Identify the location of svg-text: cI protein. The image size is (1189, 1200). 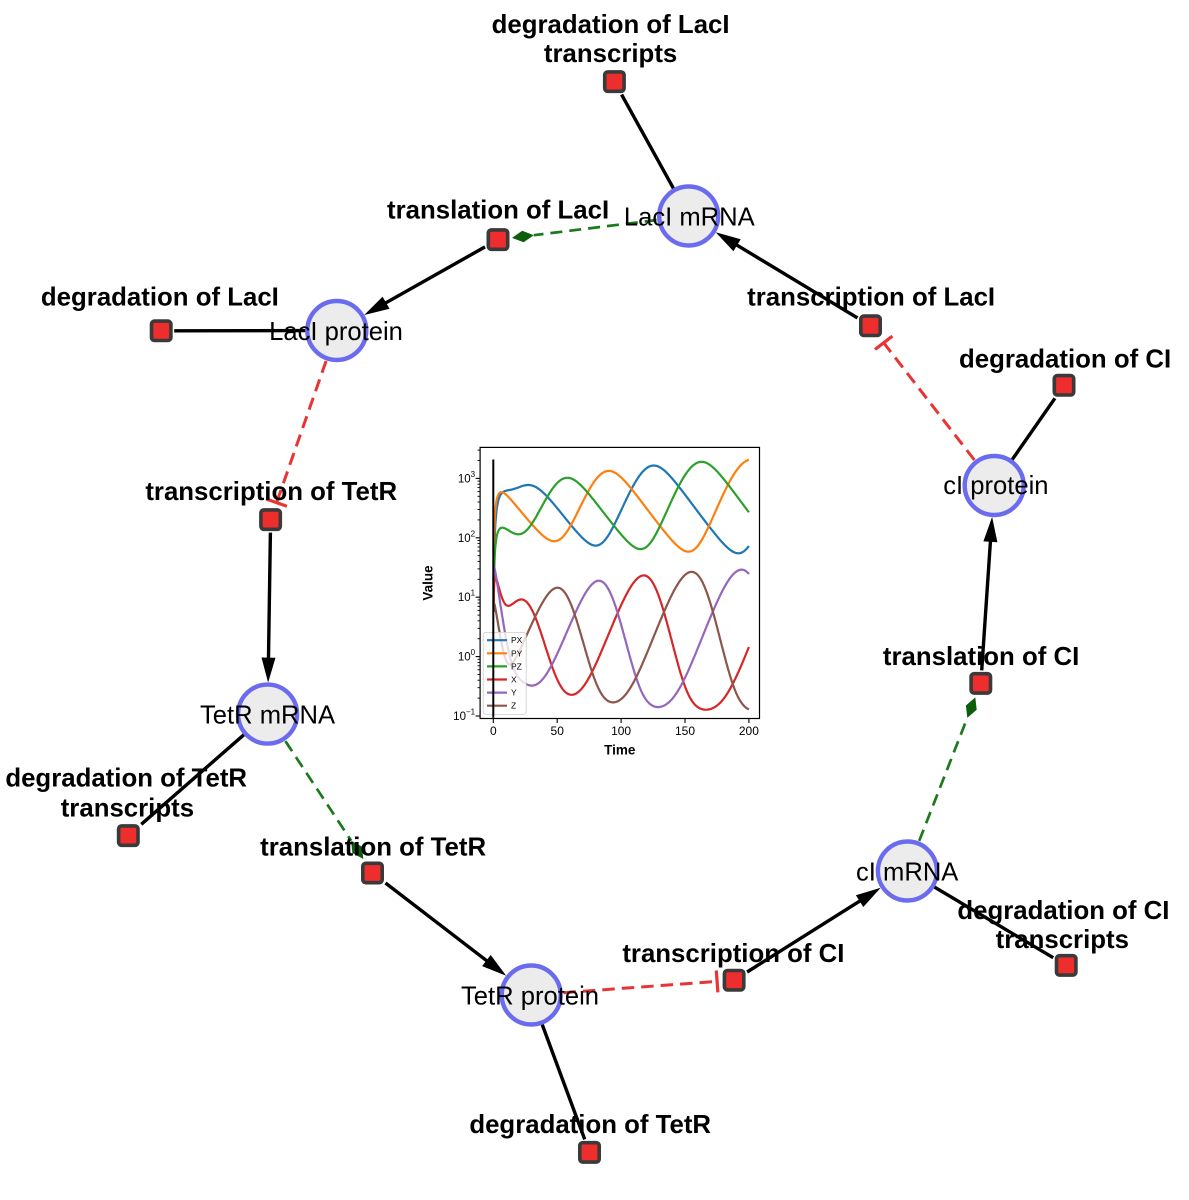
(995, 486).